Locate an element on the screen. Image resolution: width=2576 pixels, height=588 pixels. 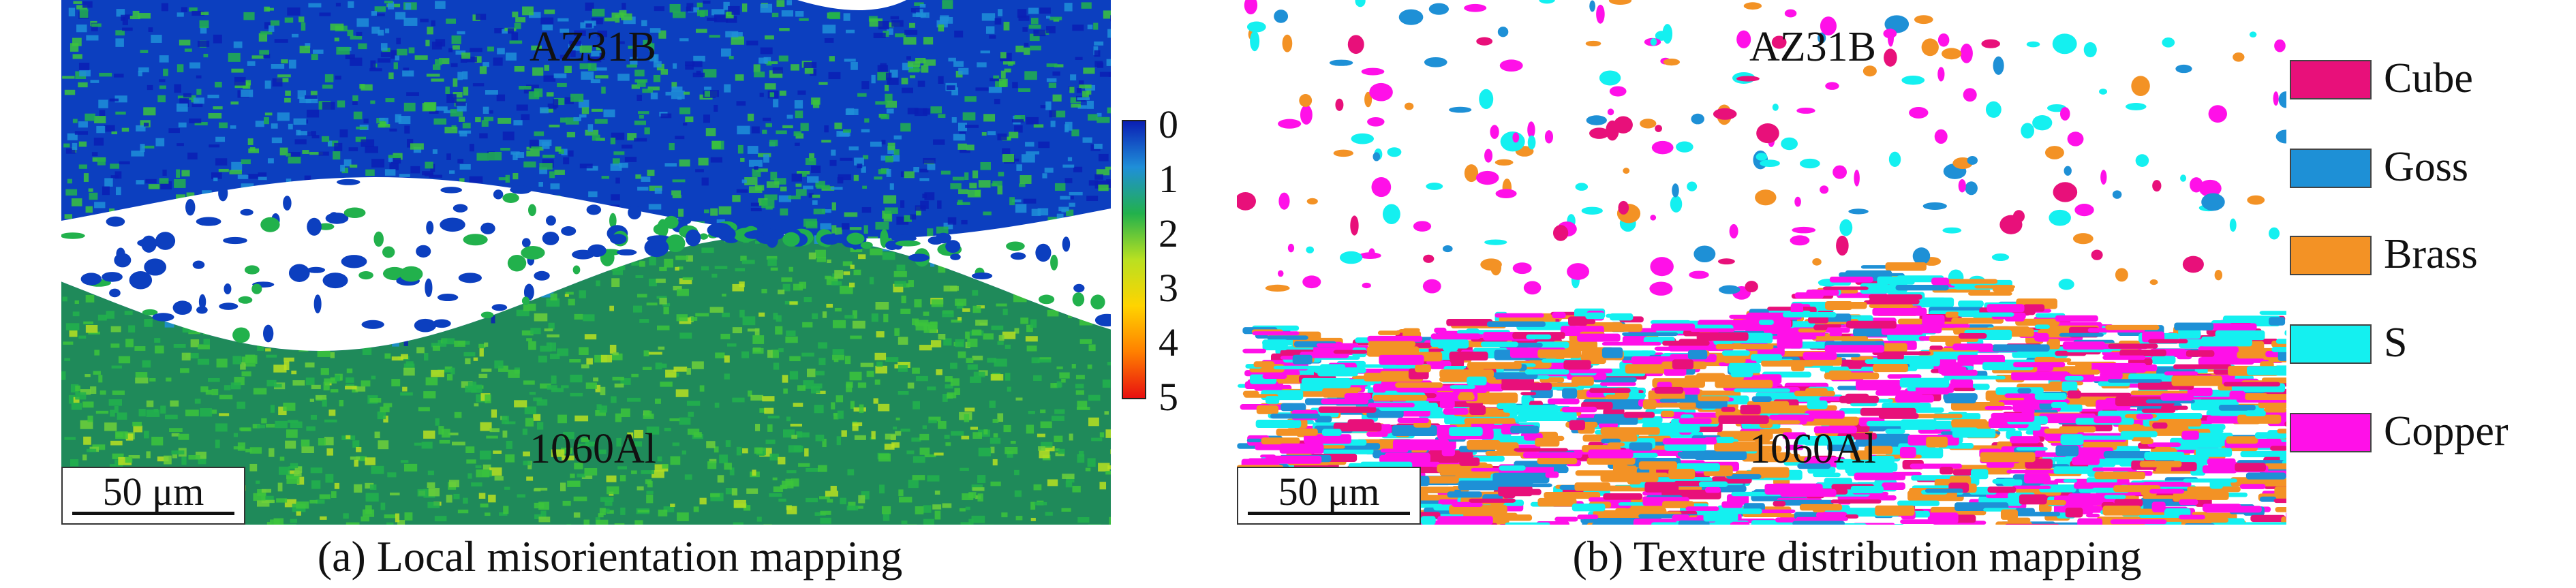
legend-item-brass: Brass is located at coordinates (2426, 254).